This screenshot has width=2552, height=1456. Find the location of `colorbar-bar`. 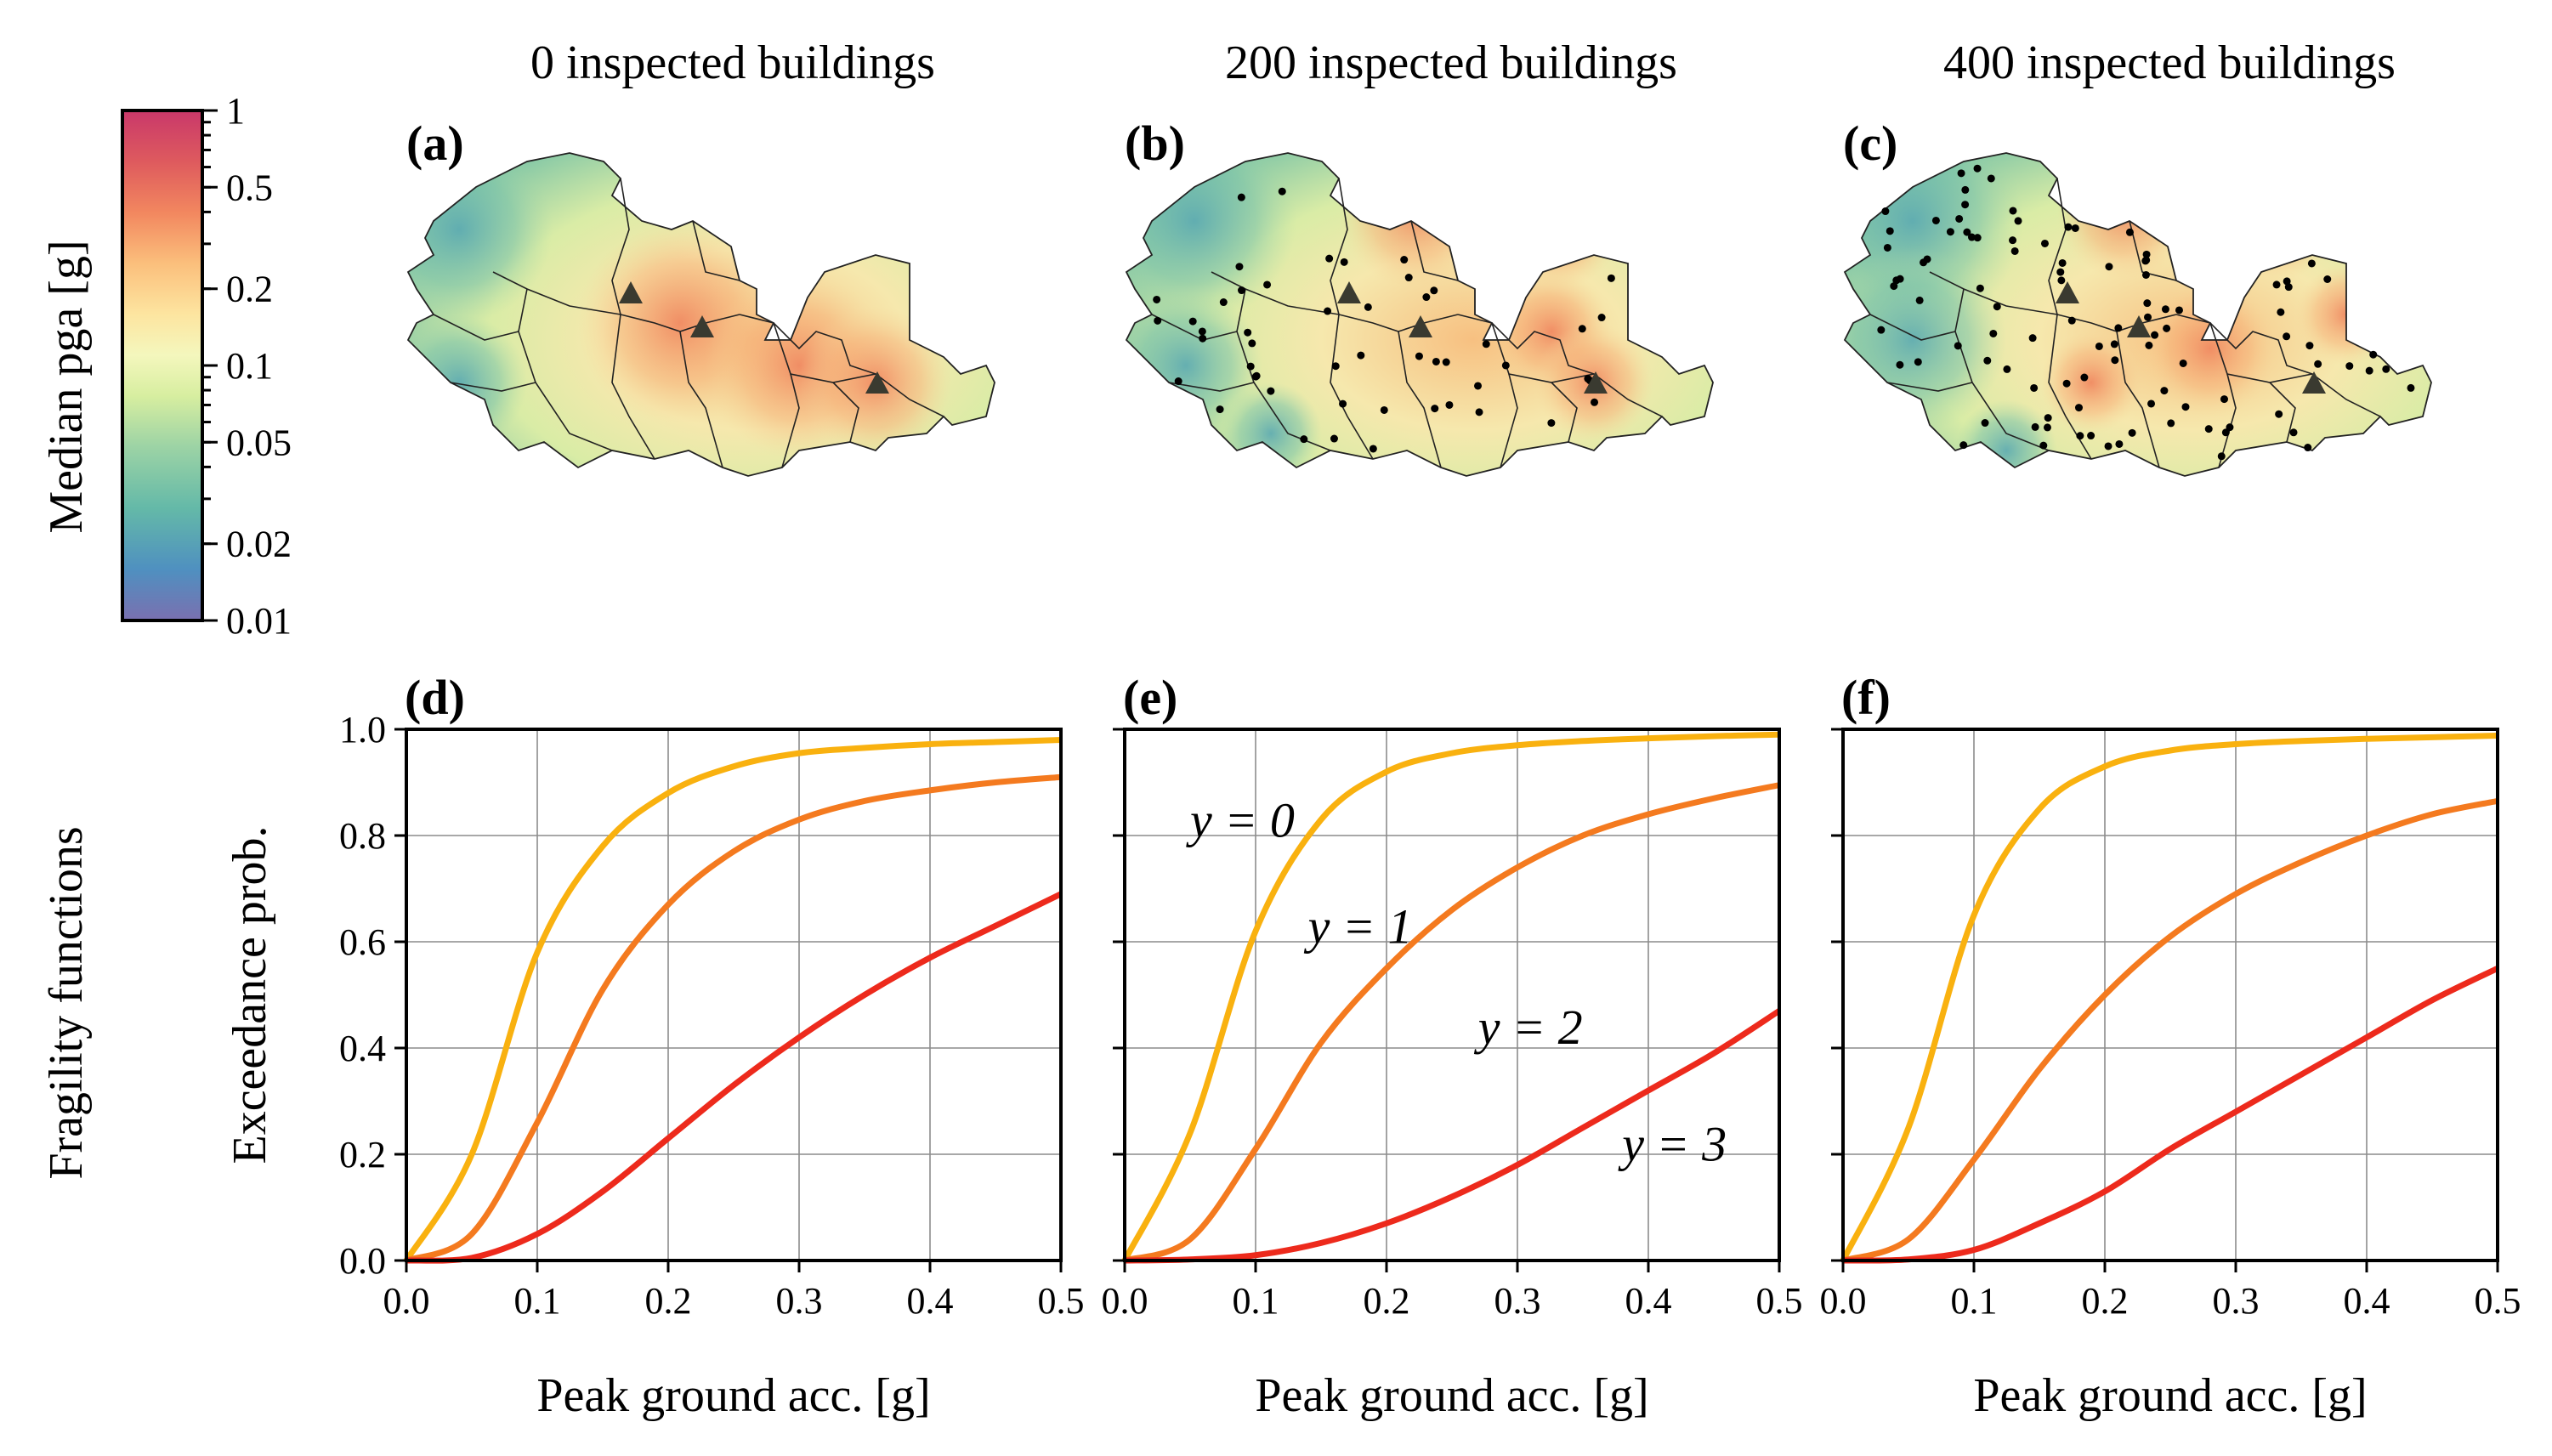

colorbar-bar is located at coordinates (162, 365).